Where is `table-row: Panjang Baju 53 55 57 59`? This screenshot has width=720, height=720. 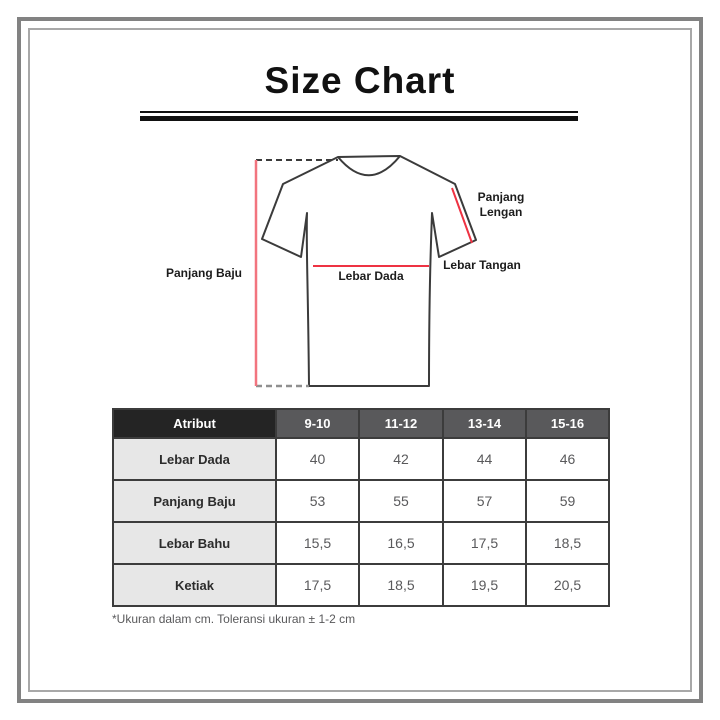 table-row: Panjang Baju 53 55 57 59 is located at coordinates (361, 501).